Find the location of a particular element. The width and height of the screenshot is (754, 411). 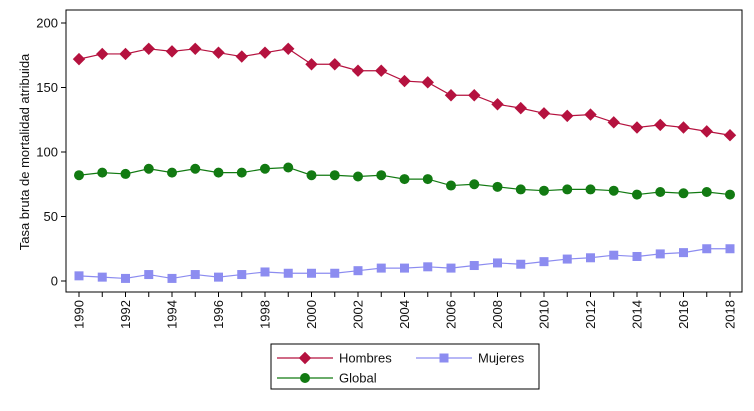

legend-item-hombres: Hombres is located at coordinates (334, 358).